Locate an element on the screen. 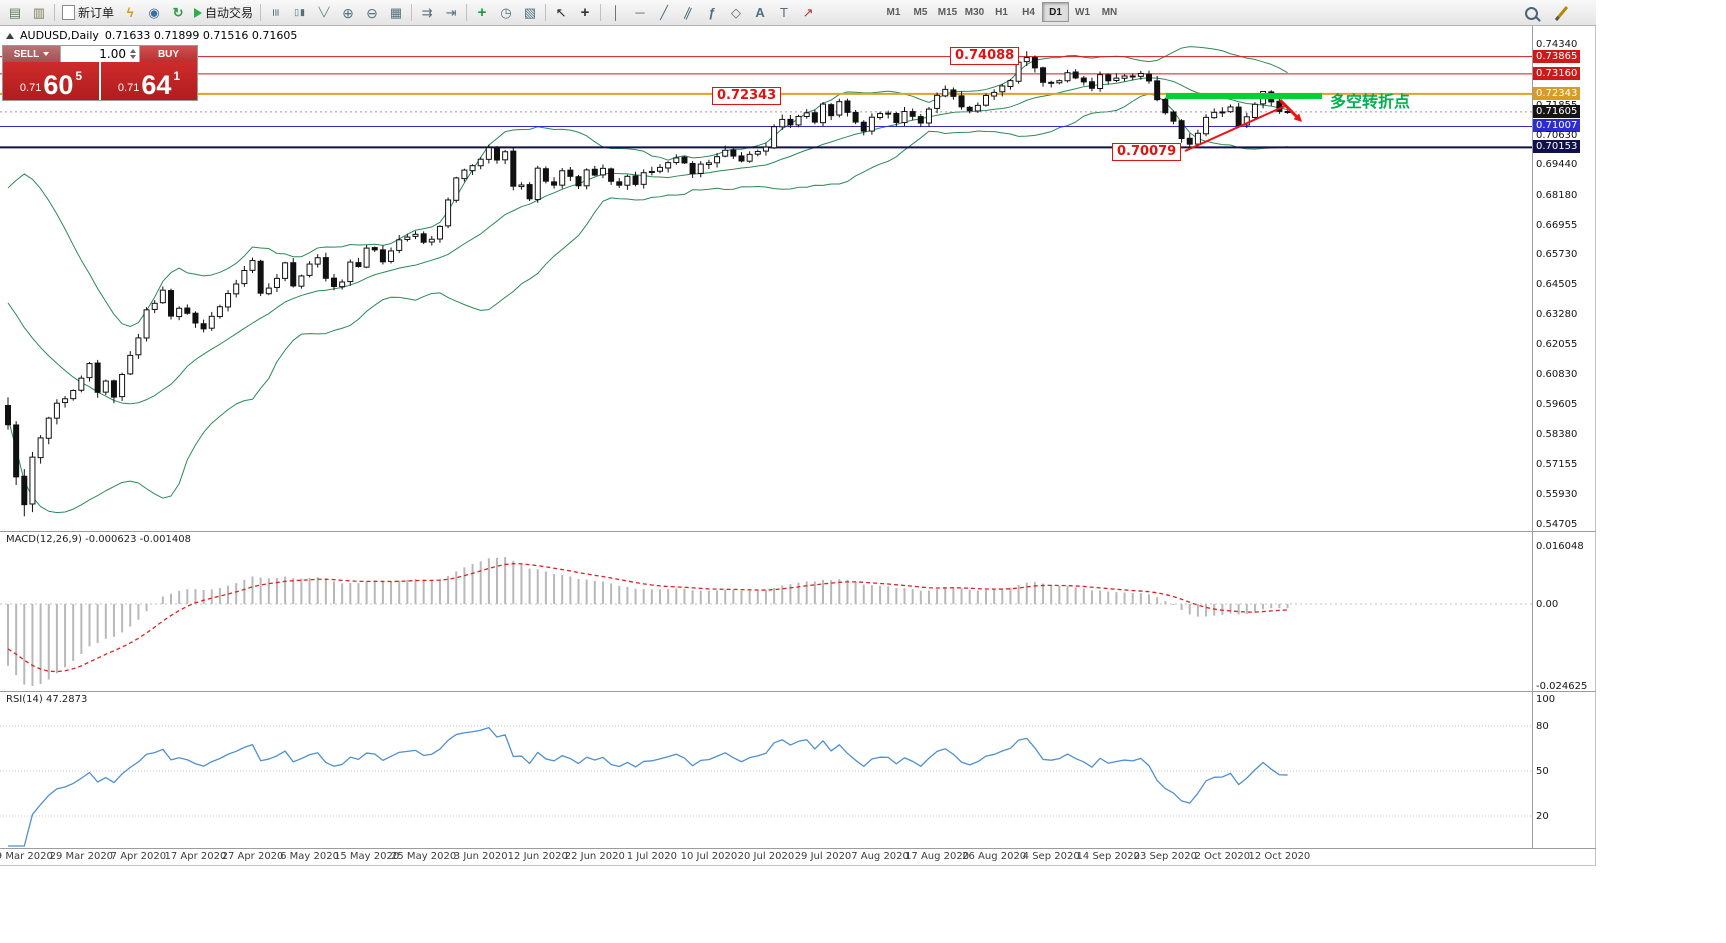 This screenshot has height=943, width=1726. zoom-in-button is located at coordinates (348, 13).